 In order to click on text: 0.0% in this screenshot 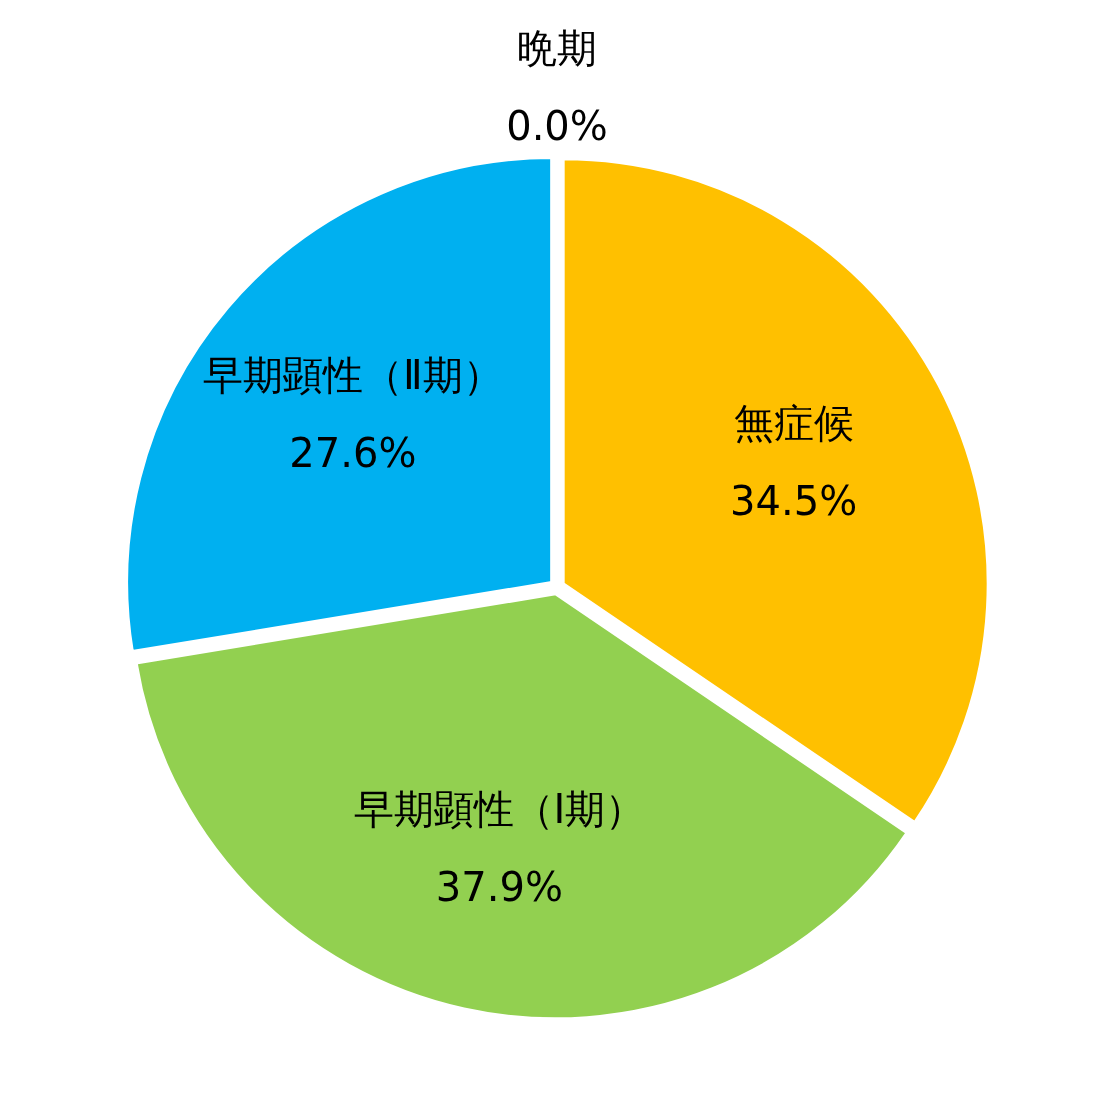, I will do `click(557, 126)`.